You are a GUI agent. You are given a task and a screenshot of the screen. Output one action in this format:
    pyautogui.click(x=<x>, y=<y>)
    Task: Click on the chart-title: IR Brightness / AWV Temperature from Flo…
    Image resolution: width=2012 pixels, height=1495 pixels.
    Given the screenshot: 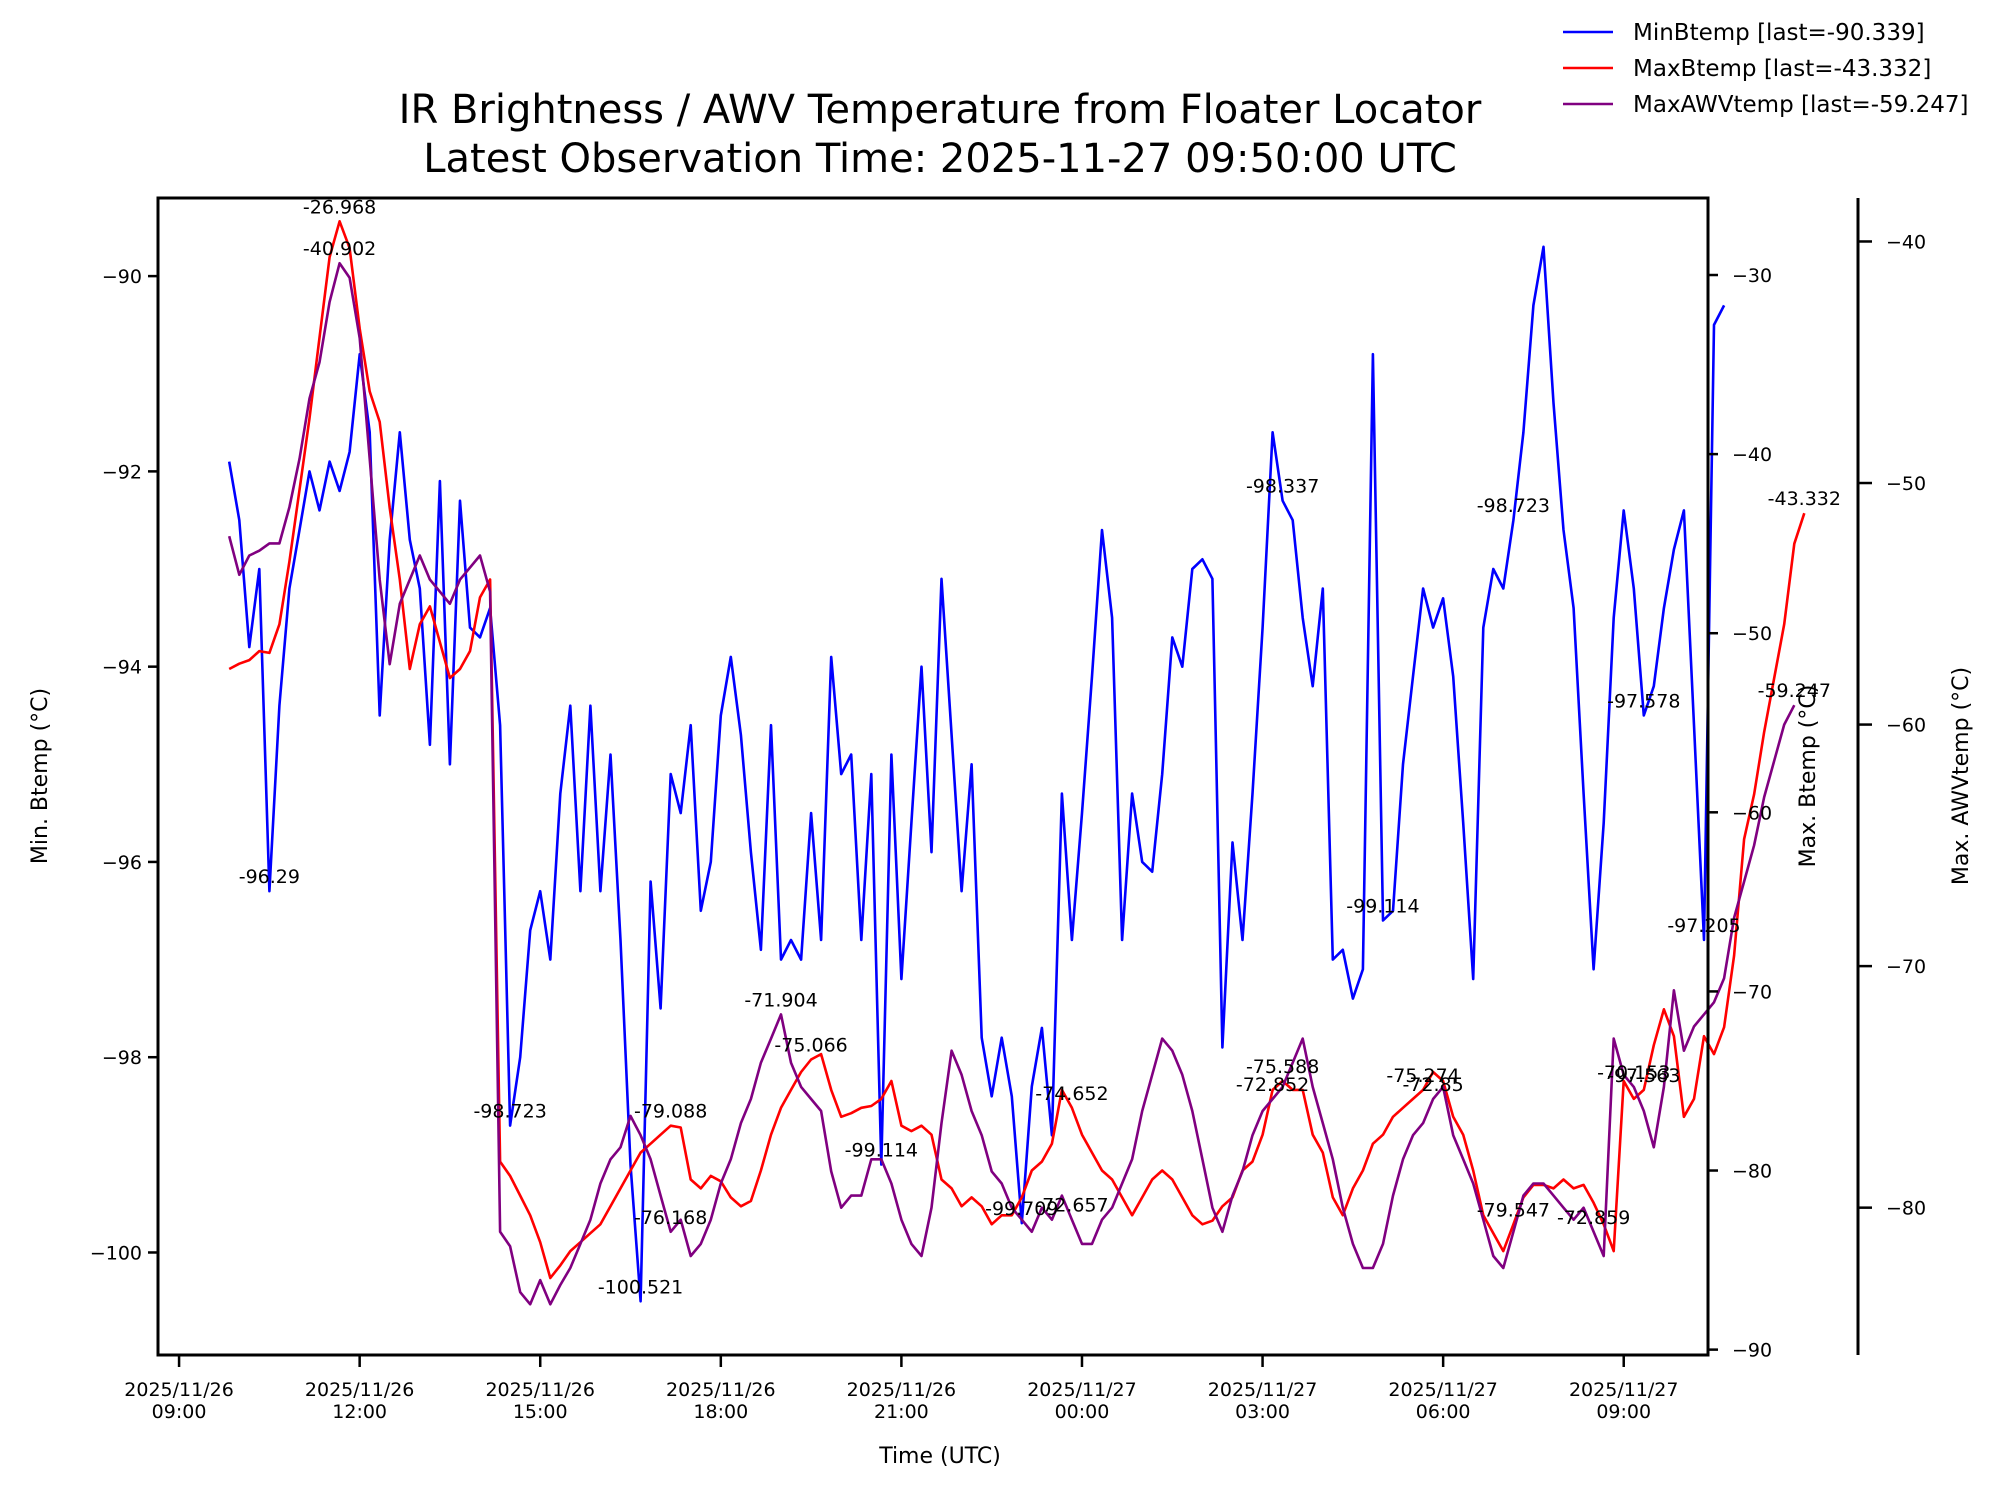 What is the action you would take?
    pyautogui.click(x=940, y=110)
    